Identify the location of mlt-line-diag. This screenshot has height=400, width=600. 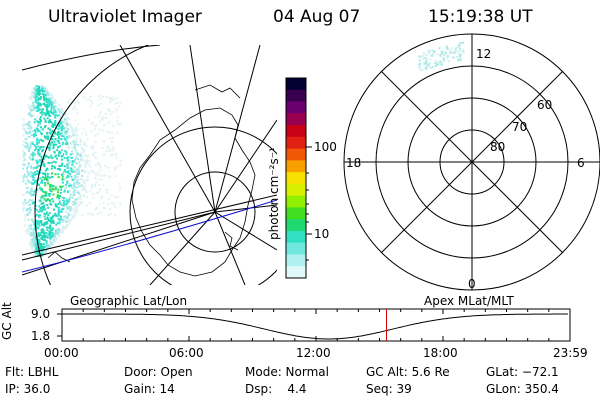
(472, 162).